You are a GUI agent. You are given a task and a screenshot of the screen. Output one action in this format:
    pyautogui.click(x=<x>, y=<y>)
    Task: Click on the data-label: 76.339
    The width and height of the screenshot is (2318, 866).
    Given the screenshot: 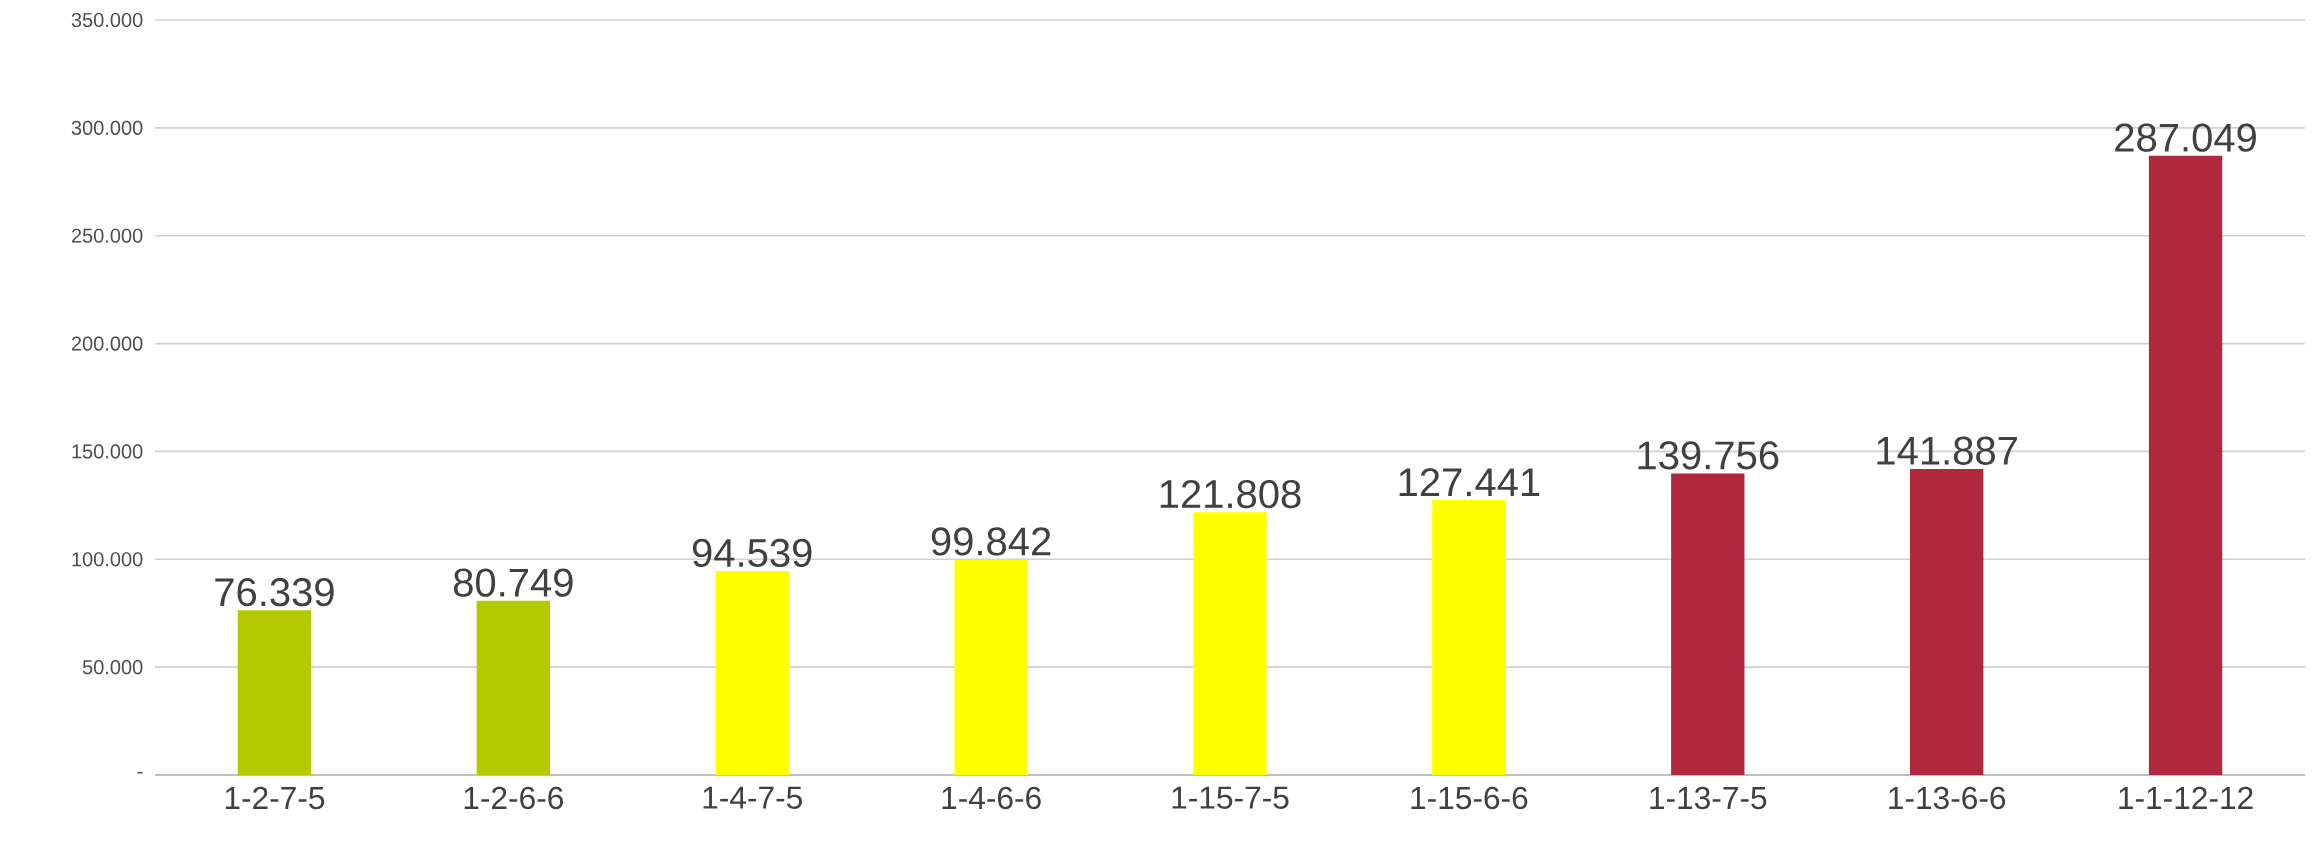 What is the action you would take?
    pyautogui.click(x=274, y=592)
    